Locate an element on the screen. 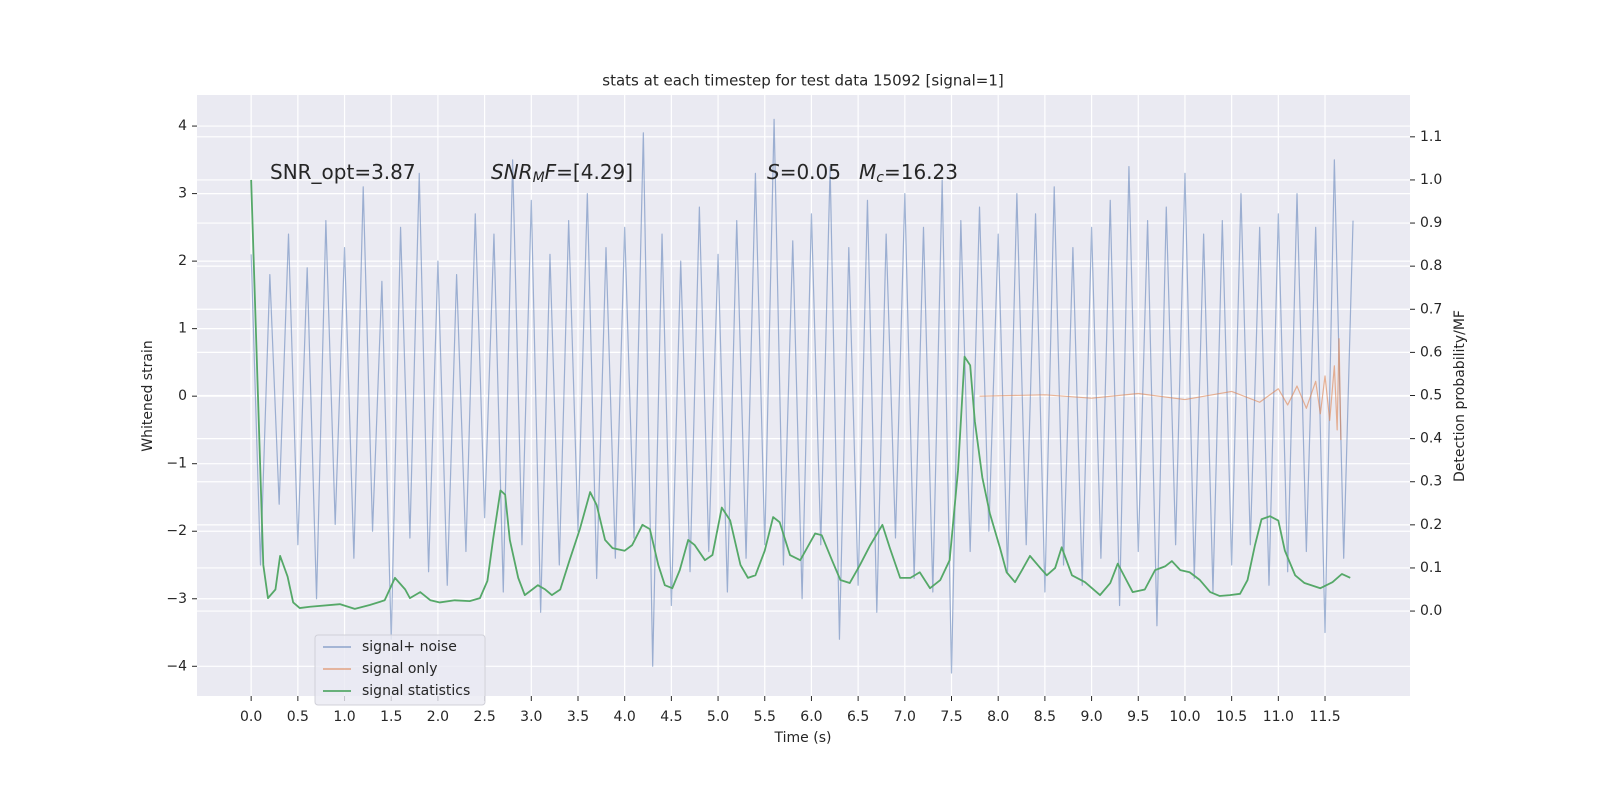  x-tick-label: 7.0 is located at coordinates (905, 717).